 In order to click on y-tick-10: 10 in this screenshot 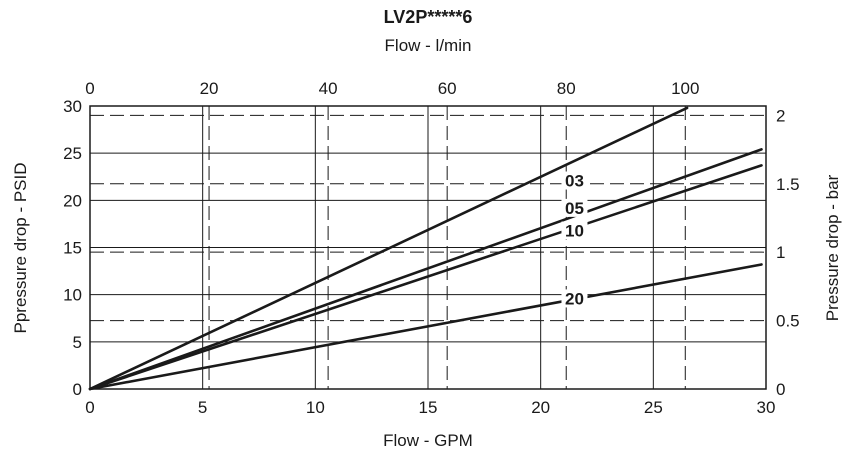, I will do `click(72, 295)`.